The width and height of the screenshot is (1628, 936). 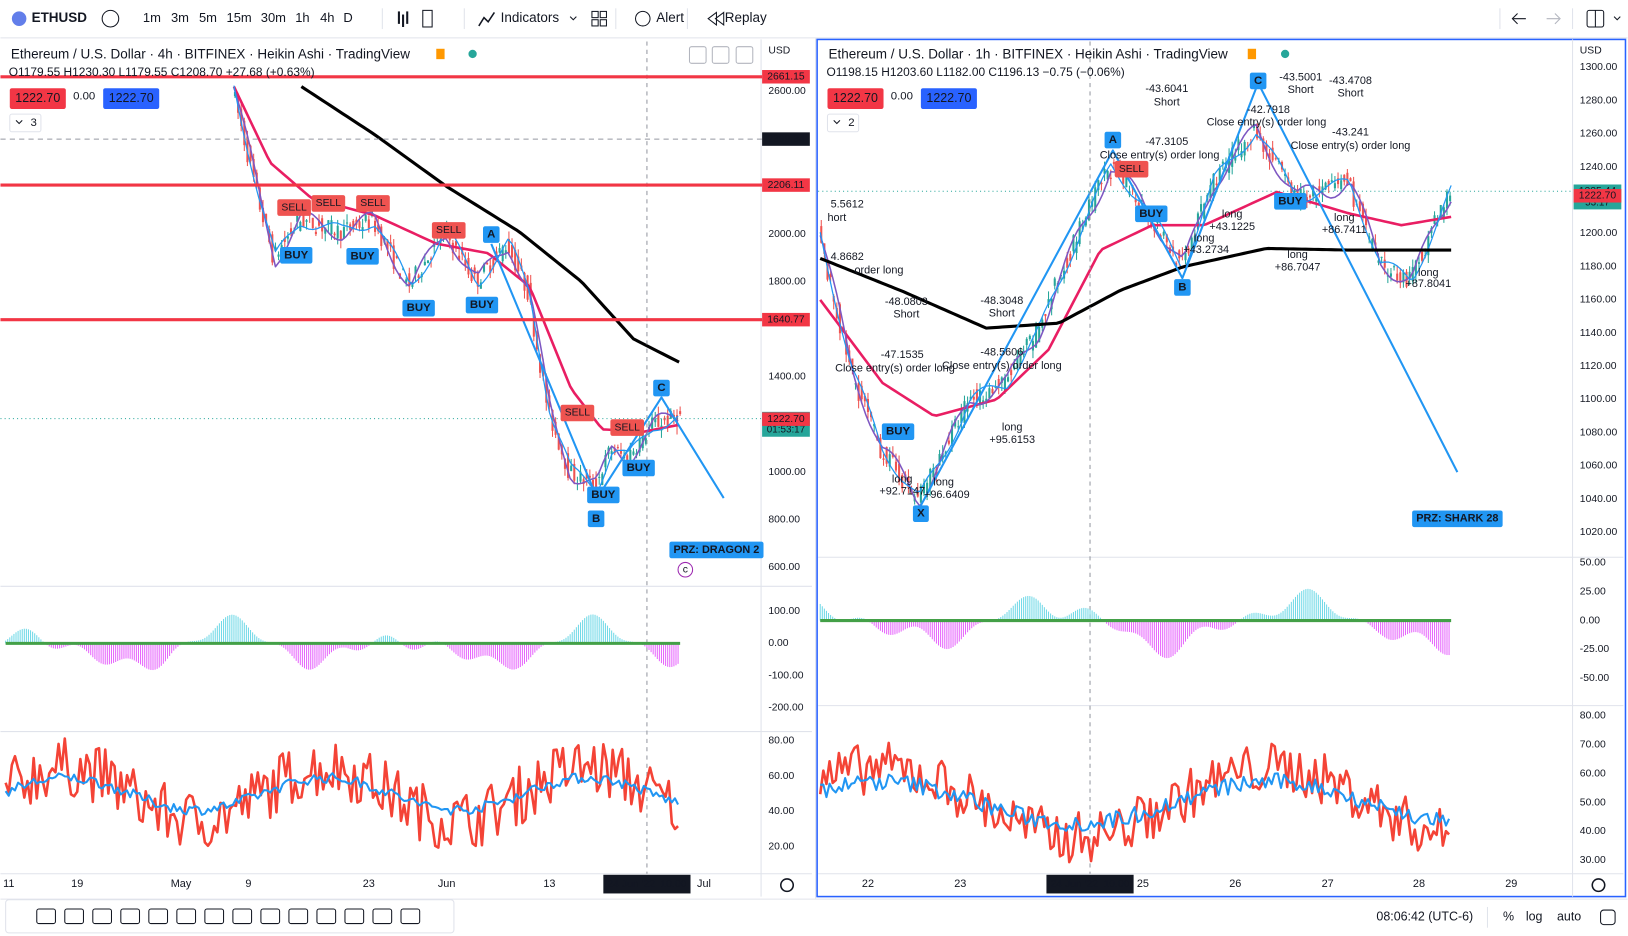 I want to click on alert-button: Alert, so click(x=670, y=17).